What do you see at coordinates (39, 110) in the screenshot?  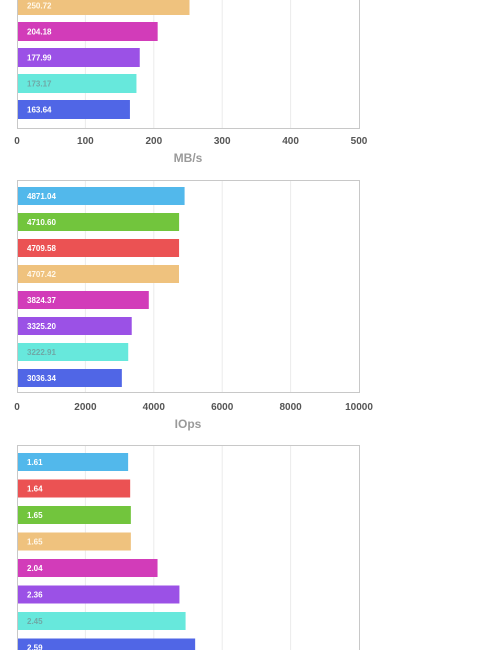 I see `bar-value-label: 163.64` at bounding box center [39, 110].